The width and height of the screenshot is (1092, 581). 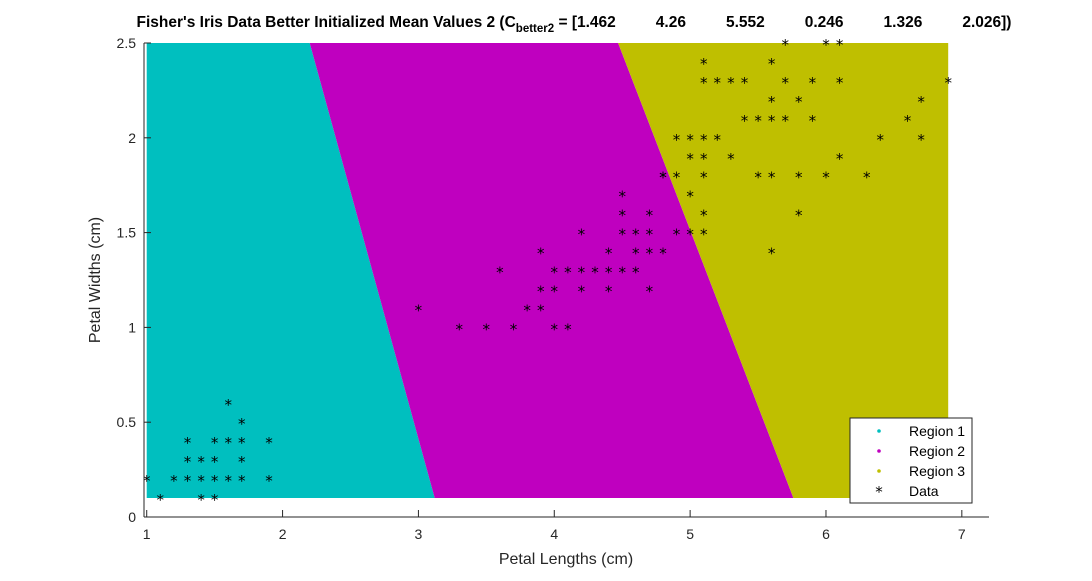 What do you see at coordinates (671, 22) in the screenshot?
I see `title-value-2: 4.26` at bounding box center [671, 22].